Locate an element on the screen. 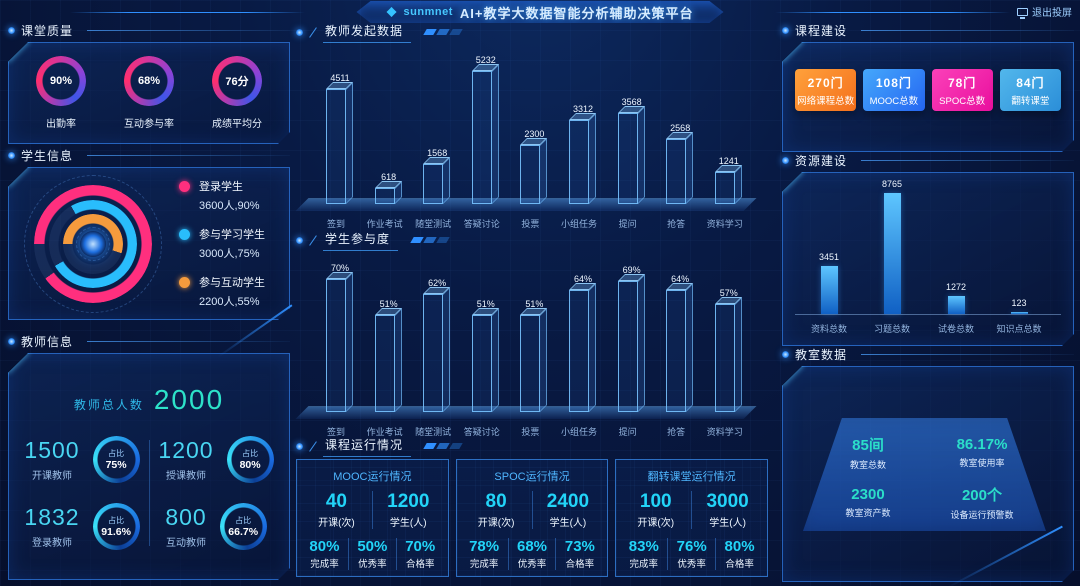 The height and width of the screenshot is (586, 1080). title-slash-decor is located at coordinates (313, 240).